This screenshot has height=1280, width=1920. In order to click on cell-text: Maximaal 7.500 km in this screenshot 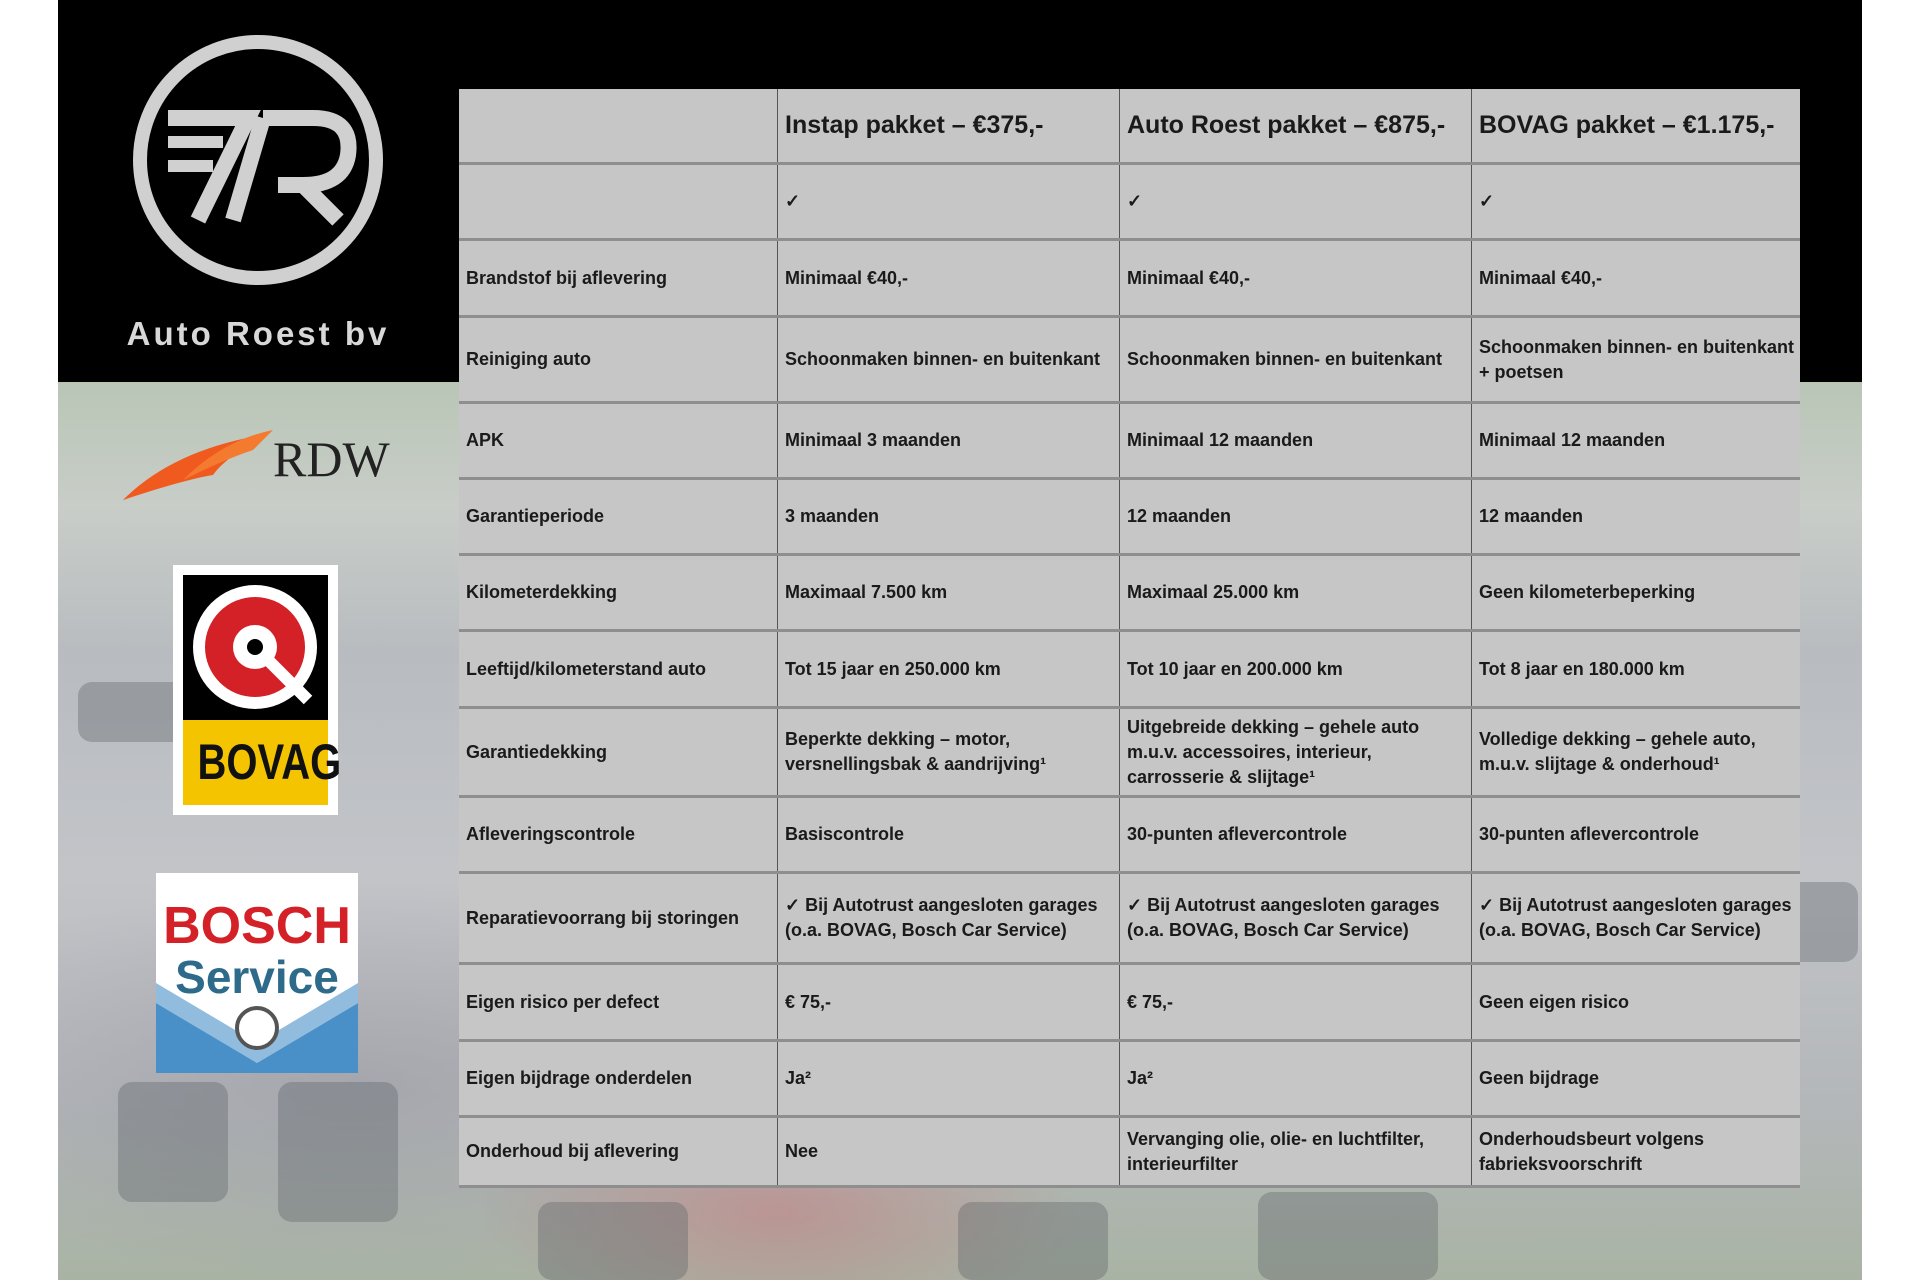, I will do `click(866, 592)`.